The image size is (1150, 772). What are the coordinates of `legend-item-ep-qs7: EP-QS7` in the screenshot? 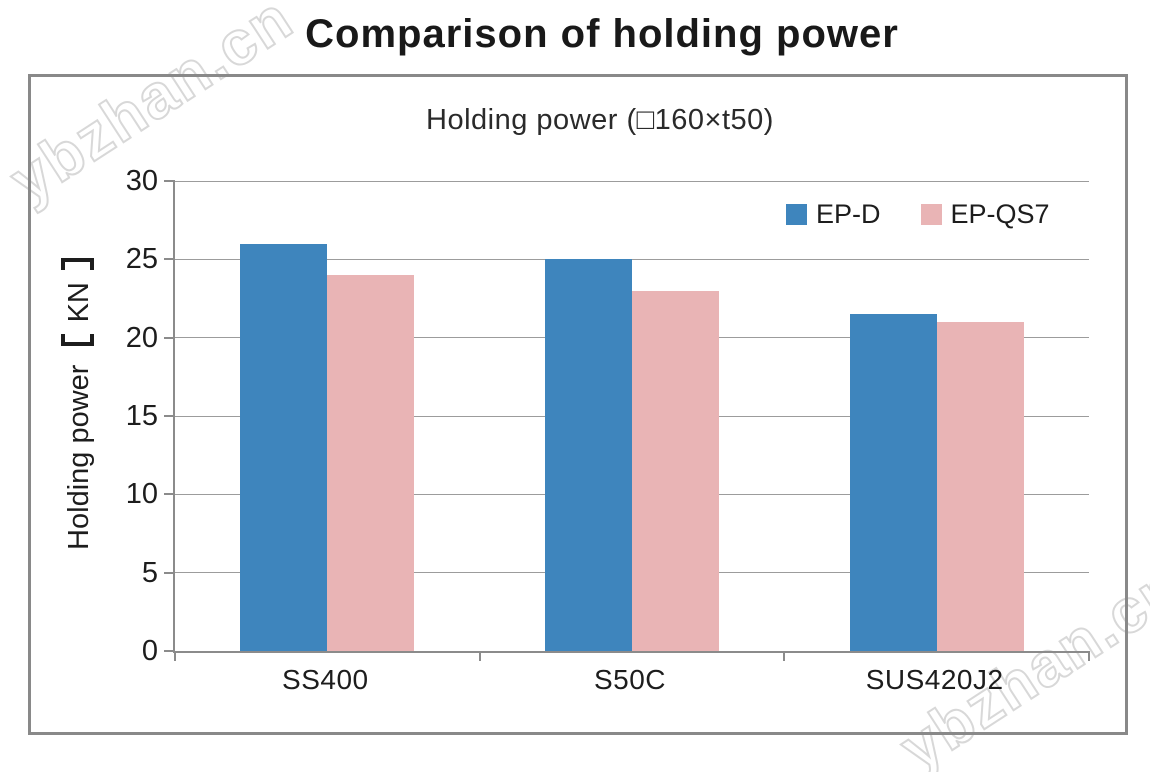 It's located at (985, 214).